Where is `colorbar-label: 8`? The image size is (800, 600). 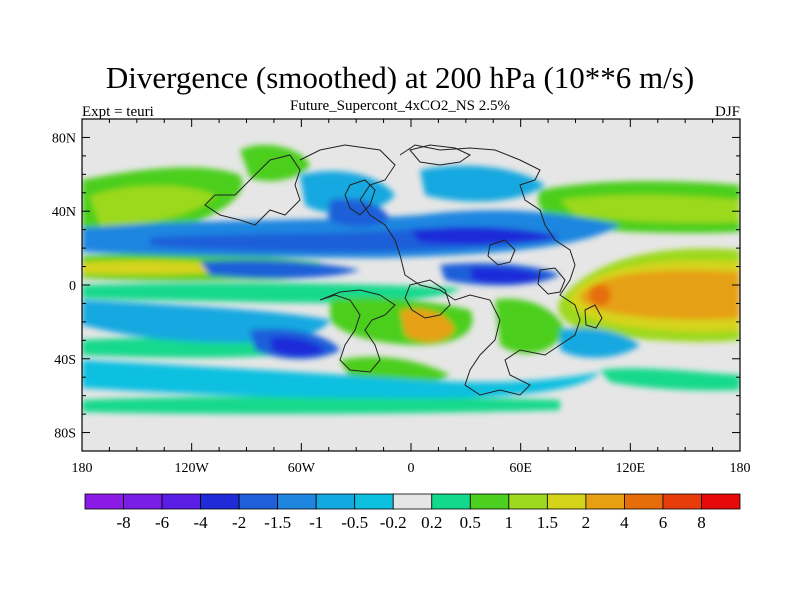
colorbar-label: 8 is located at coordinates (701, 522).